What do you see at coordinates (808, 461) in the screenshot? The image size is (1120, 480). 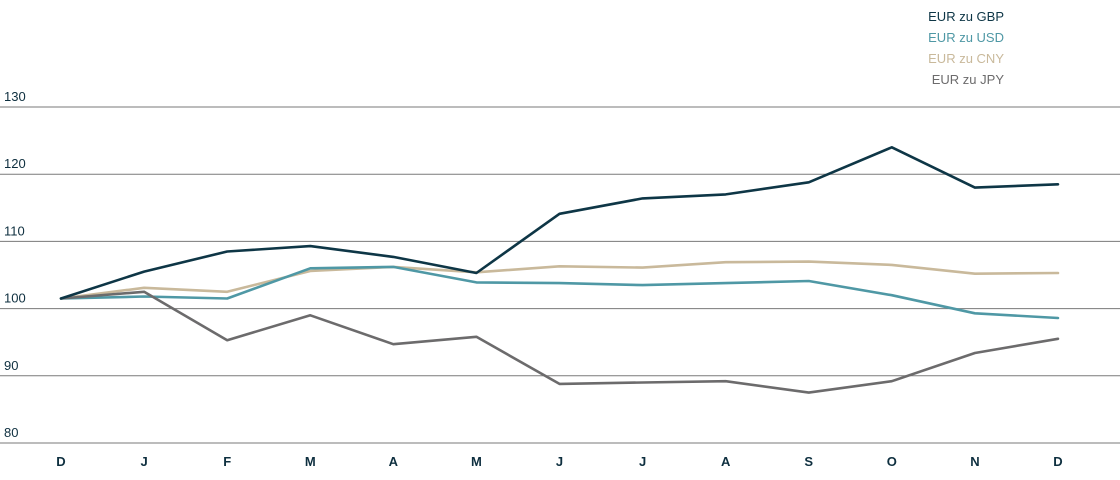 I see `x-tick-label: S` at bounding box center [808, 461].